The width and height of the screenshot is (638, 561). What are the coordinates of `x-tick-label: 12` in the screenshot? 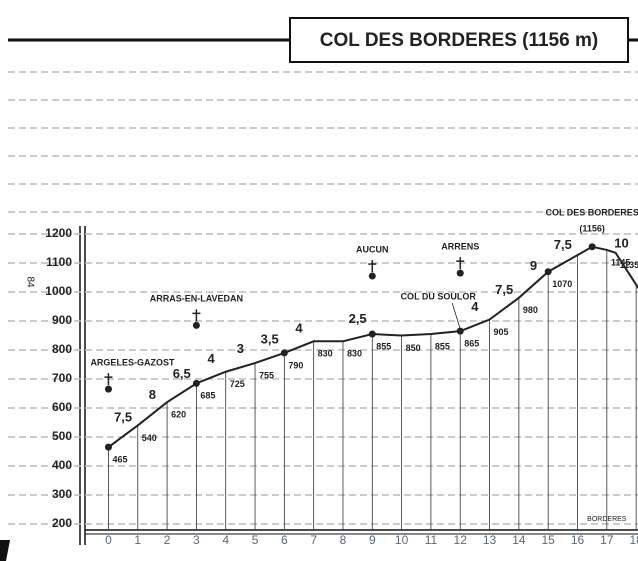 It's located at (461, 540).